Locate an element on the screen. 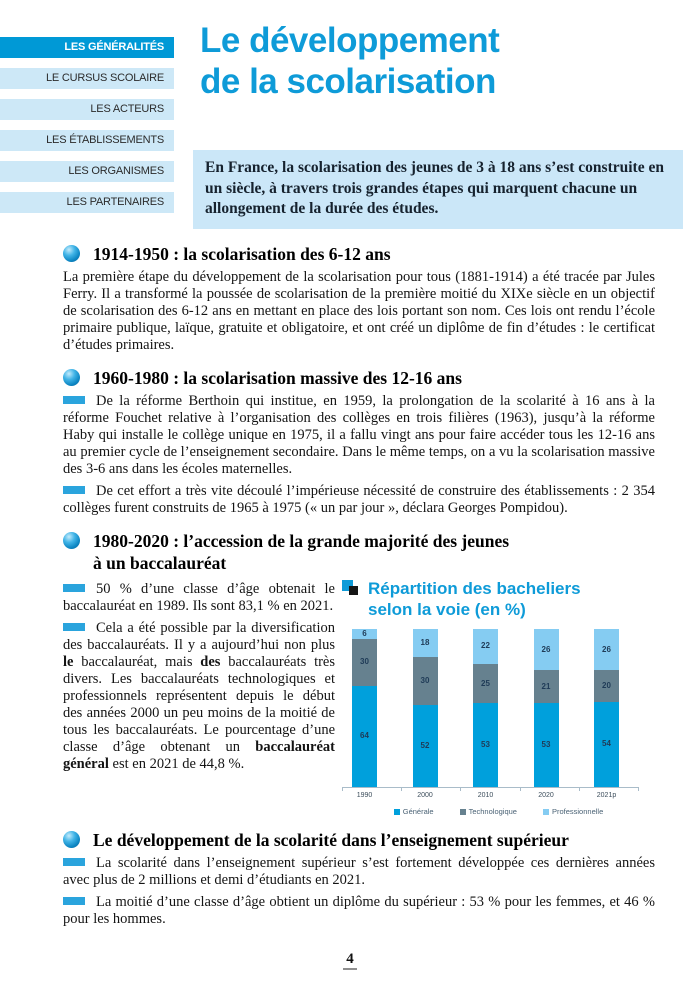 The image size is (700, 994). legend-item-générale: Générale is located at coordinates (413, 811).